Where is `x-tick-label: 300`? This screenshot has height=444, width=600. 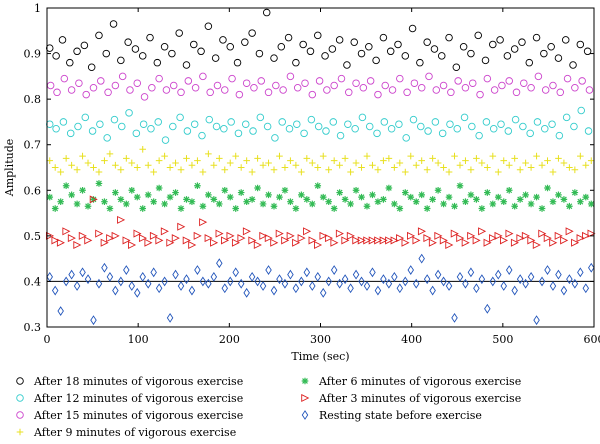
x-tick-label: 300 is located at coordinates (320, 339).